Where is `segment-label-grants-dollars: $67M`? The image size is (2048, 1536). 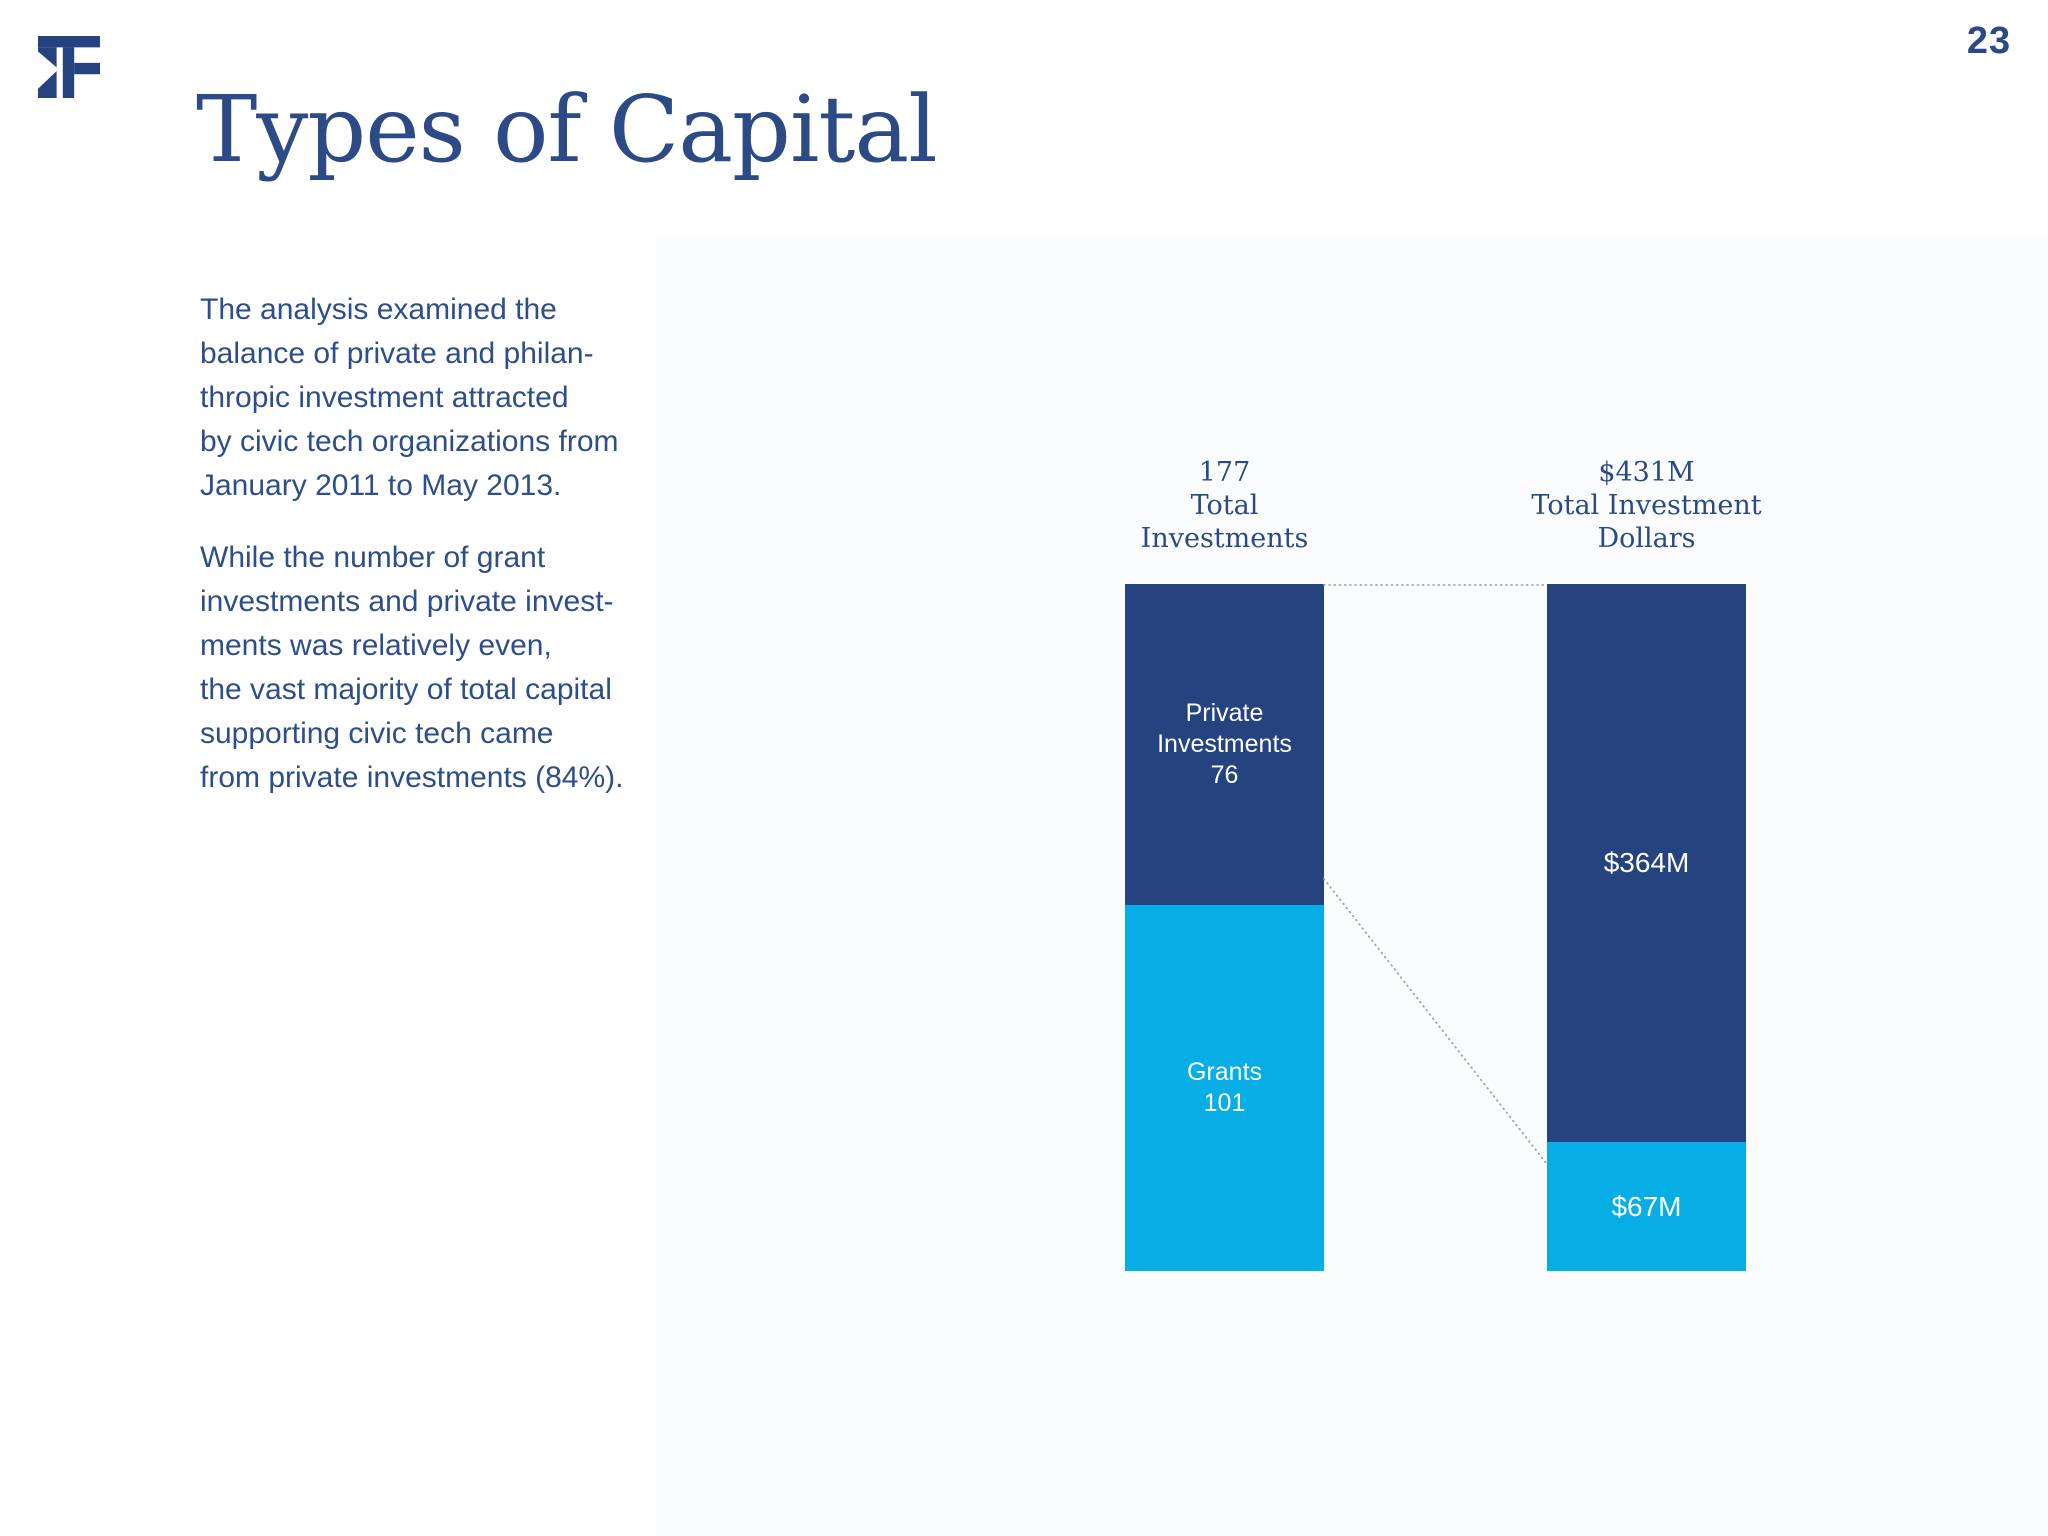 segment-label-grants-dollars: $67M is located at coordinates (1646, 1206).